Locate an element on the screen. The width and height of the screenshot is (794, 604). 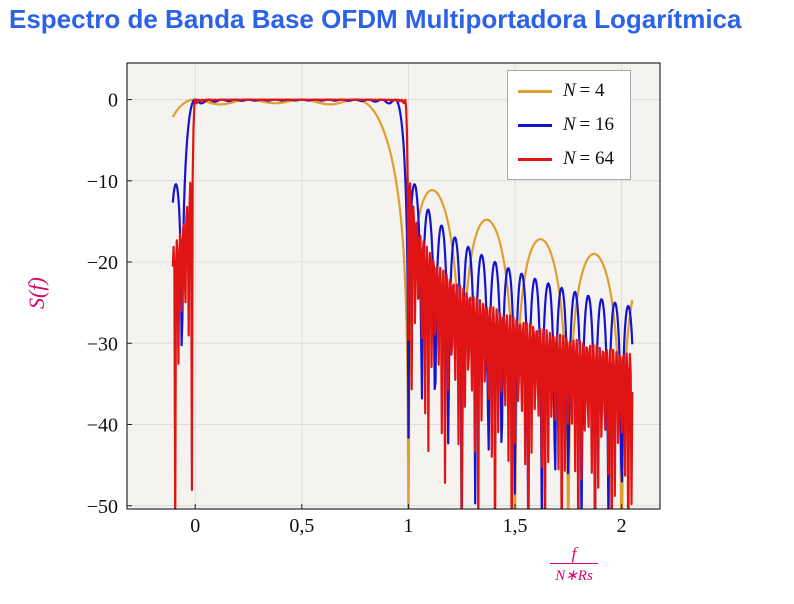
x-axis-label-denominator: N∗Rs is located at coordinates (574, 573).